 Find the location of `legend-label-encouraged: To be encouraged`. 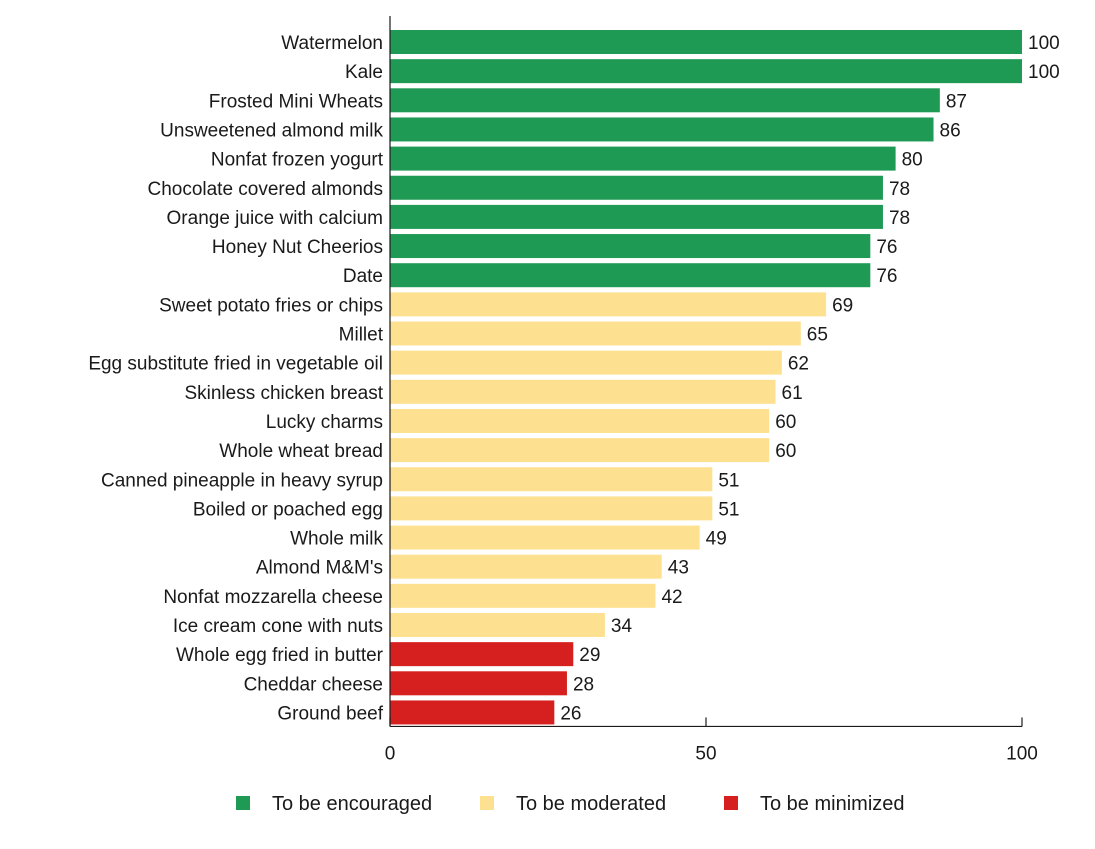

legend-label-encouraged: To be encouraged is located at coordinates (352, 804).